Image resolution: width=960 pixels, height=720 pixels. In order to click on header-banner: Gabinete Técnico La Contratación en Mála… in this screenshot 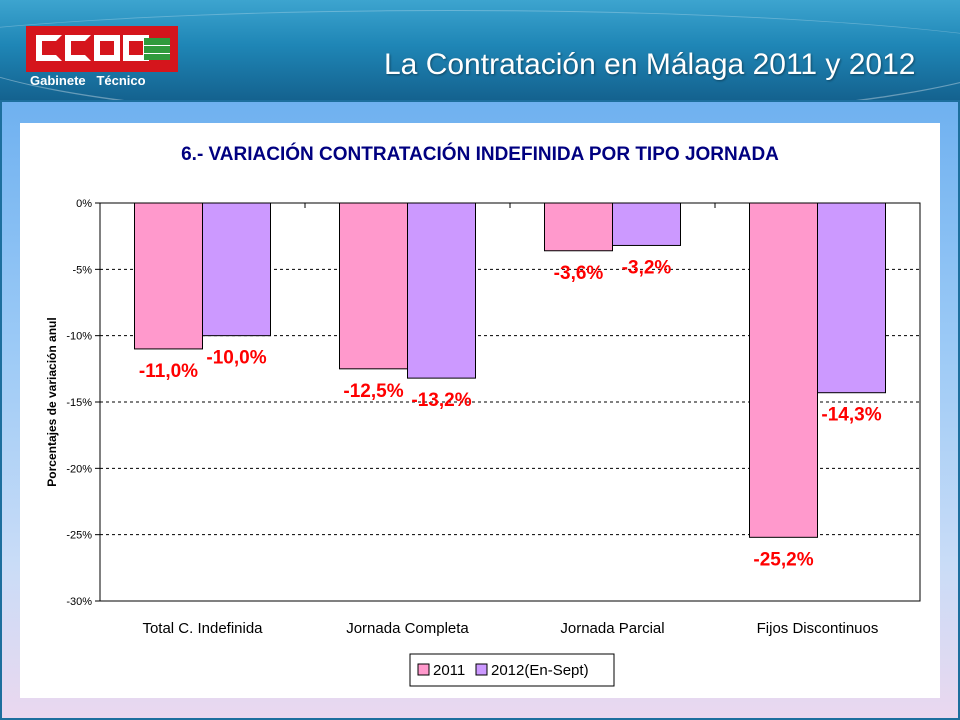, I will do `click(480, 50)`.